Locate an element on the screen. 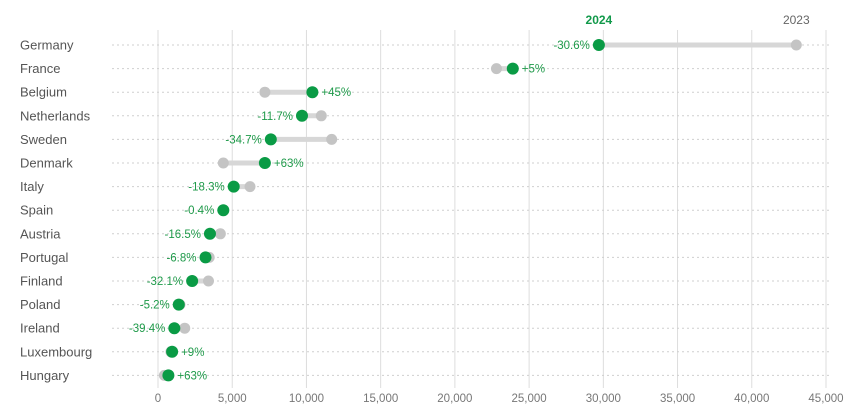  country-row: Hungary +63% is located at coordinates (426, 375).